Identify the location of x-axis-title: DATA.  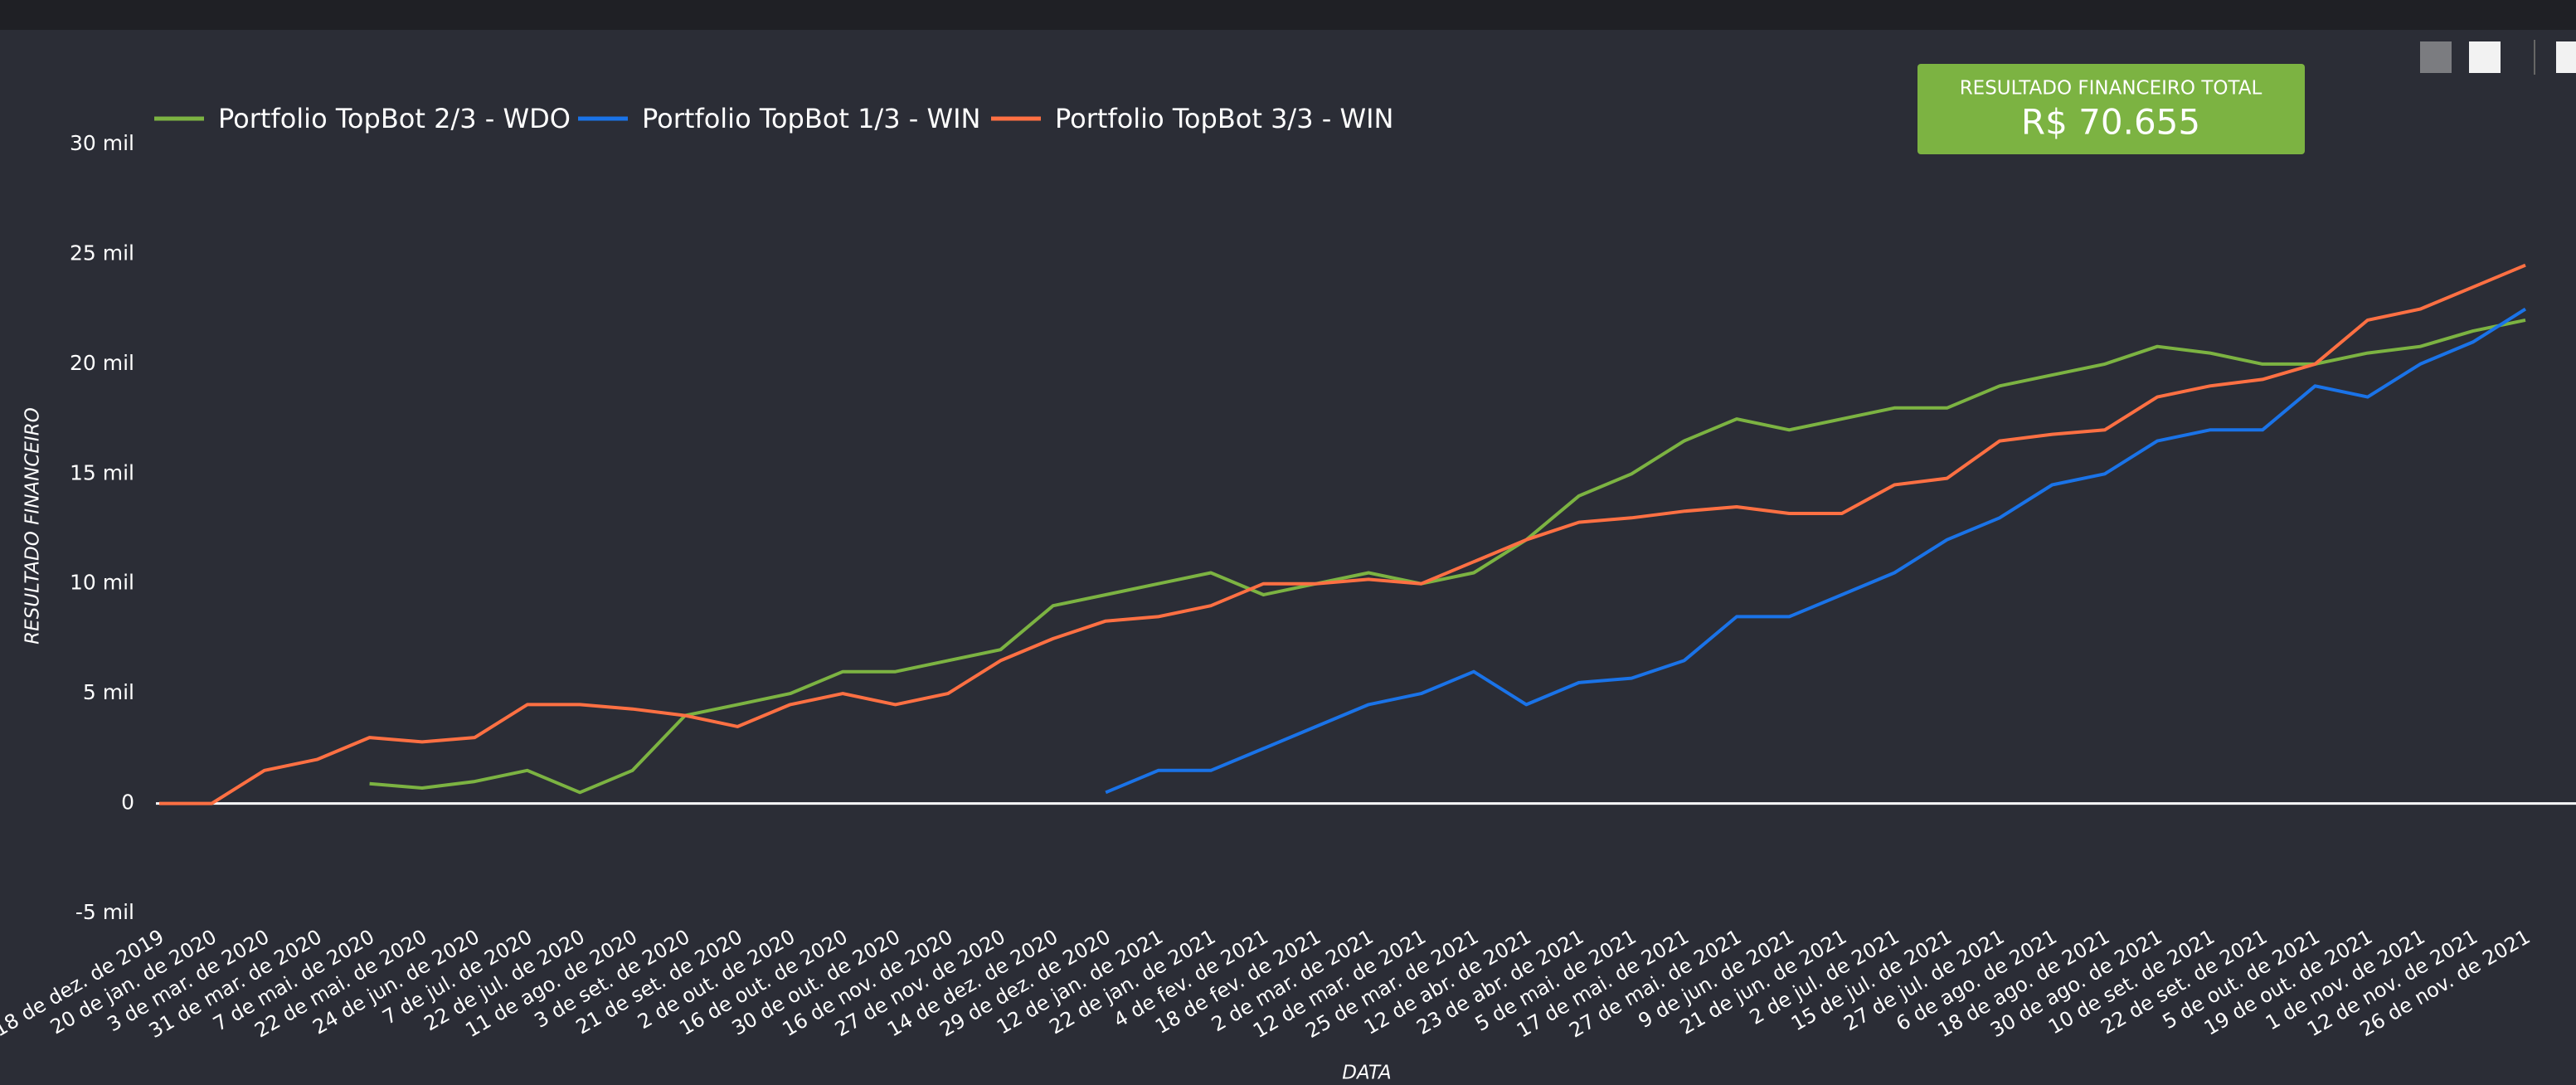
(1367, 1073).